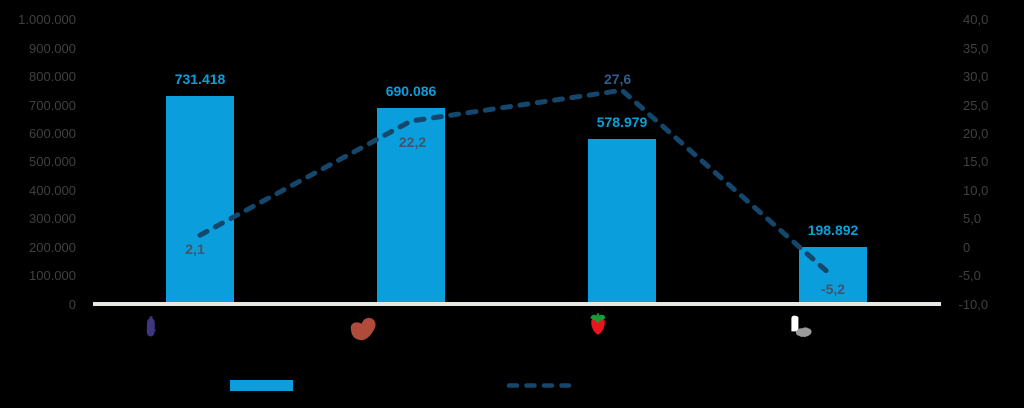  Describe the element at coordinates (195, 249) in the screenshot. I see `line-point-label: 2,1` at that location.